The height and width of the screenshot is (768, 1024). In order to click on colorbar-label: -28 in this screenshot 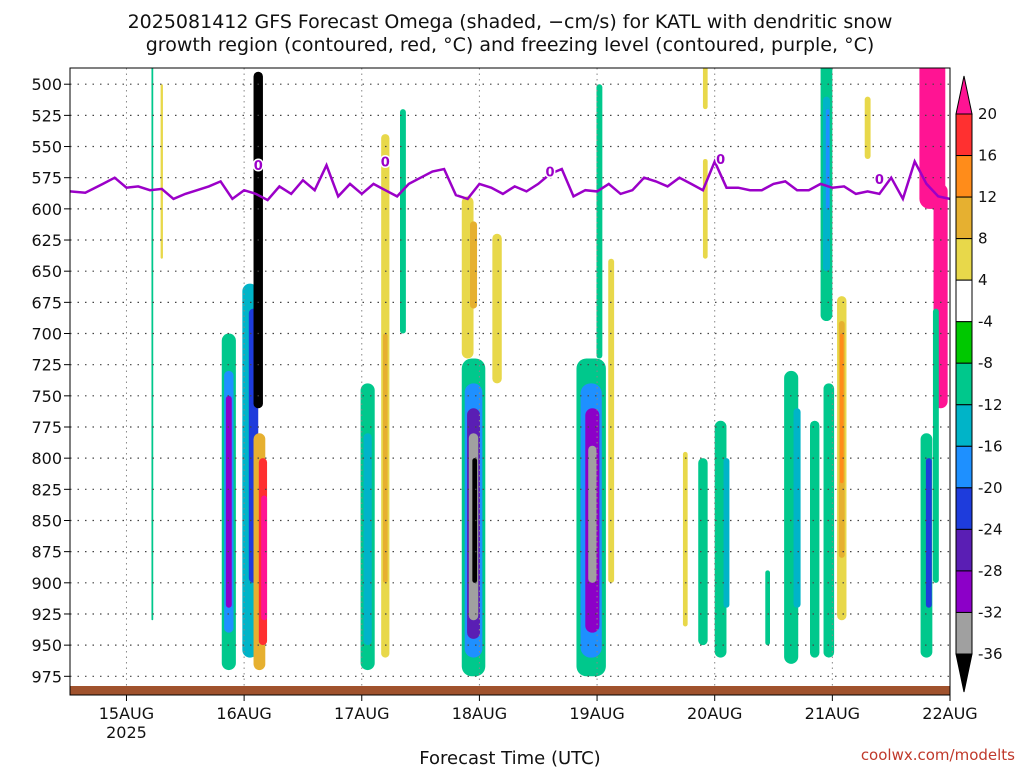, I will do `click(990, 571)`.